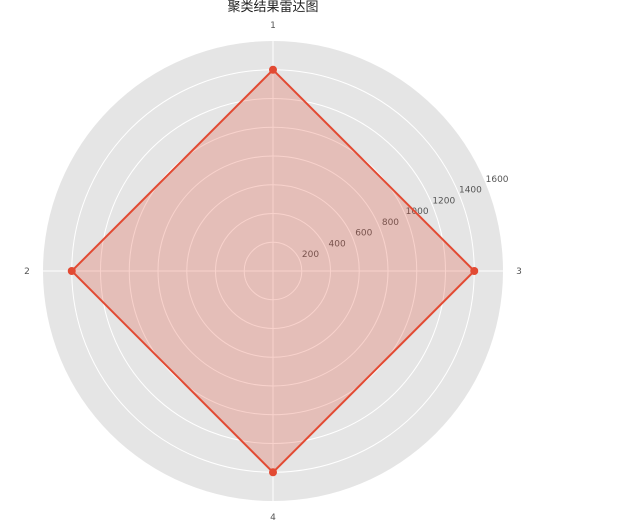 The height and width of the screenshot is (532, 625). Describe the element at coordinates (470, 191) in the screenshot. I see `radial-tick-label: 1400` at that location.